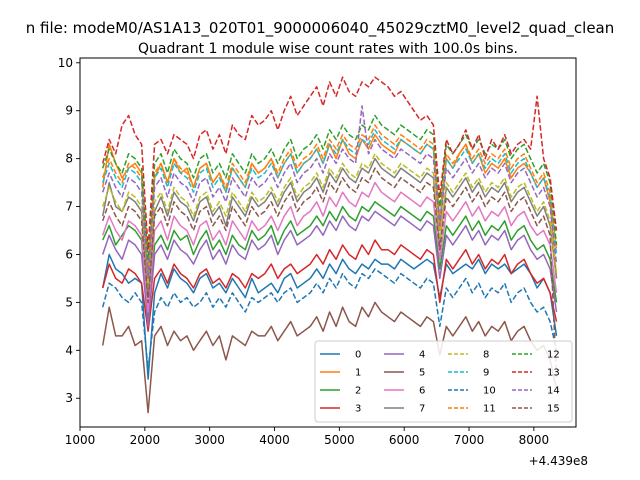 Image resolution: width=640 pixels, height=480 pixels. What do you see at coordinates (69, 350) in the screenshot?
I see `y-tick-label: 4` at bounding box center [69, 350].